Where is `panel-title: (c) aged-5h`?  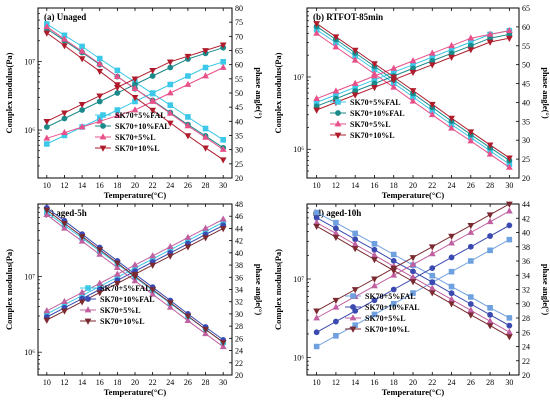
panel-title: (c) aged-5h is located at coordinates (65, 213).